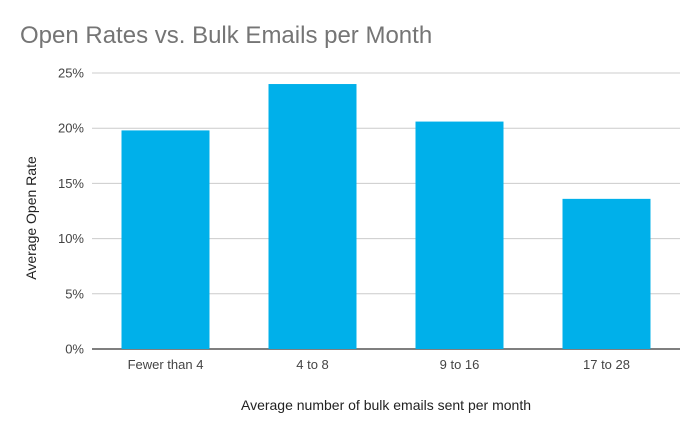 The image size is (700, 433). Describe the element at coordinates (71, 128) in the screenshot. I see `y-tick-label: 20%` at that location.